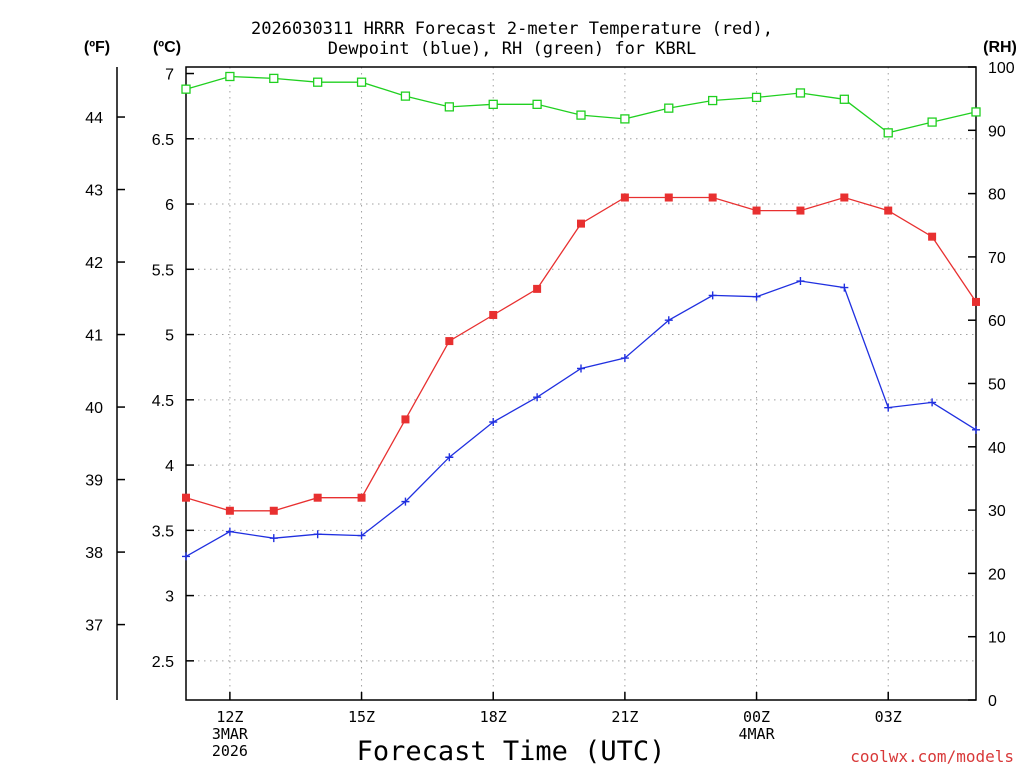 Image resolution: width=1024 pixels, height=768 pixels. Describe the element at coordinates (997, 195) in the screenshot. I see `rh-tick-label: 80` at that location.